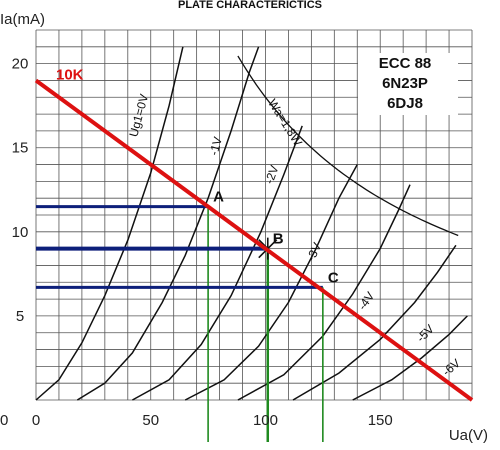 The height and width of the screenshot is (450, 500). What do you see at coordinates (138, 116) in the screenshot?
I see `curve-label: Ug1=0V` at bounding box center [138, 116].